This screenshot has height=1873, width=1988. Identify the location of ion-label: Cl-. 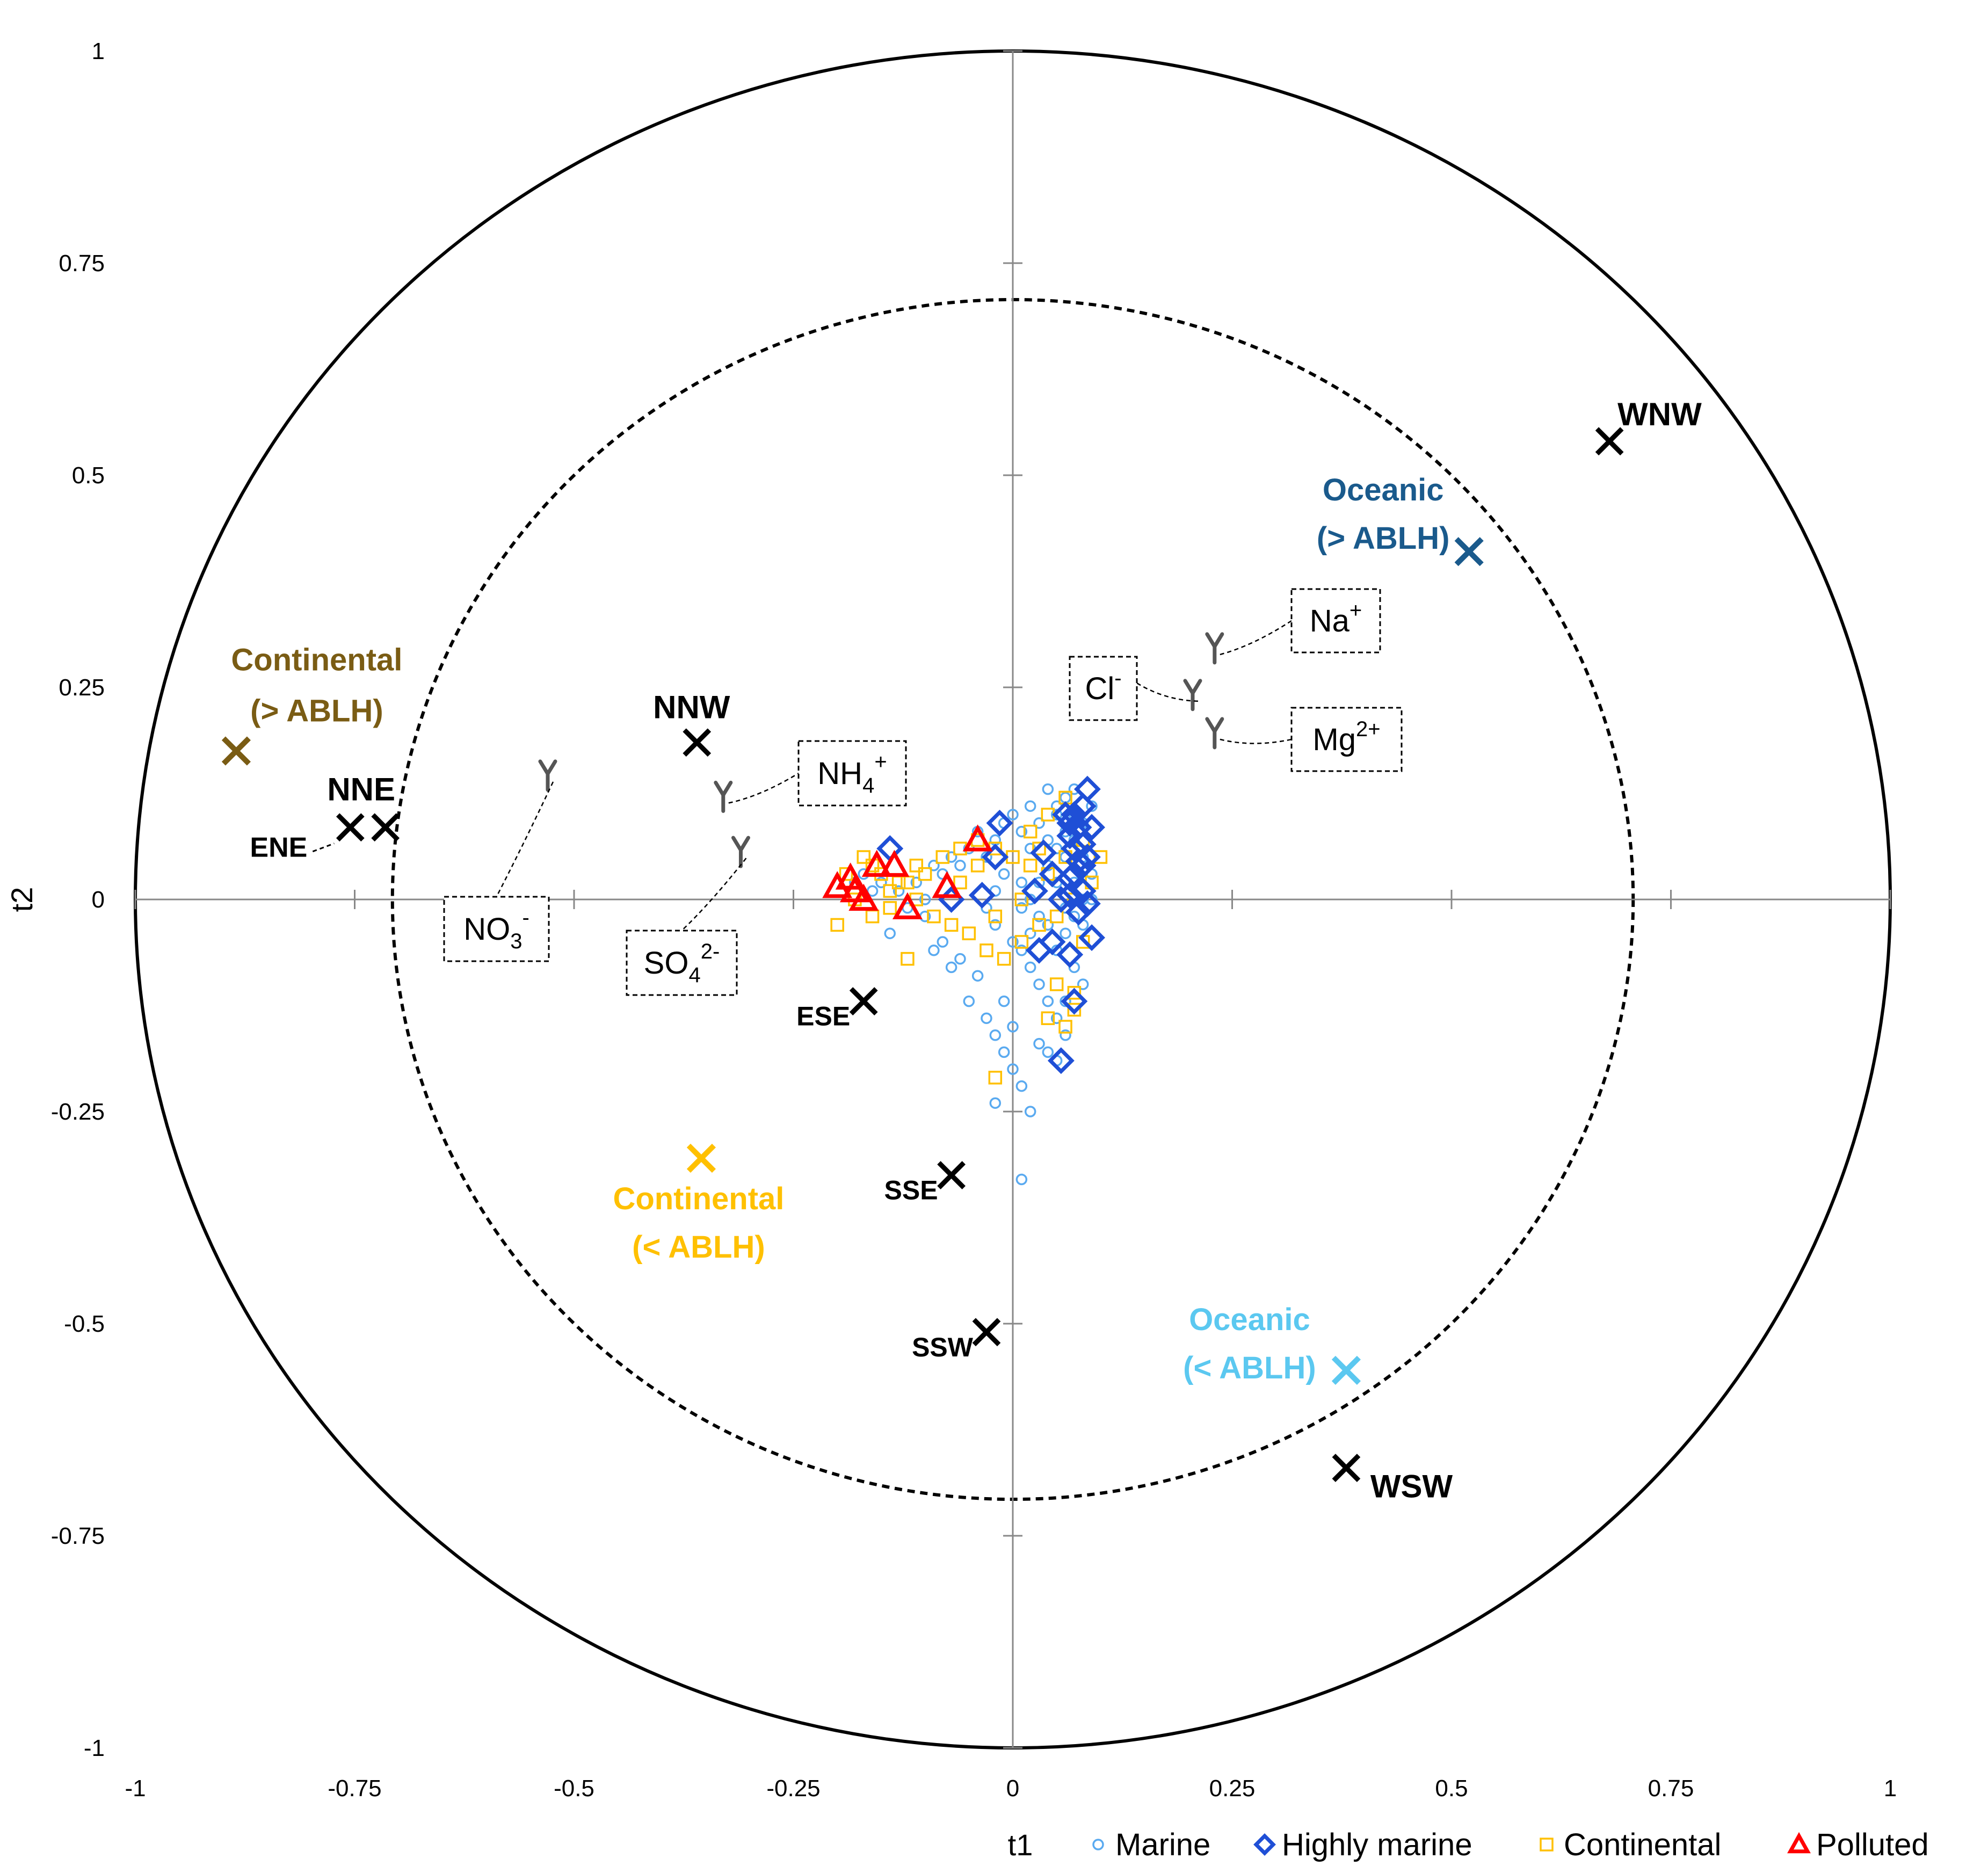
(1103, 686).